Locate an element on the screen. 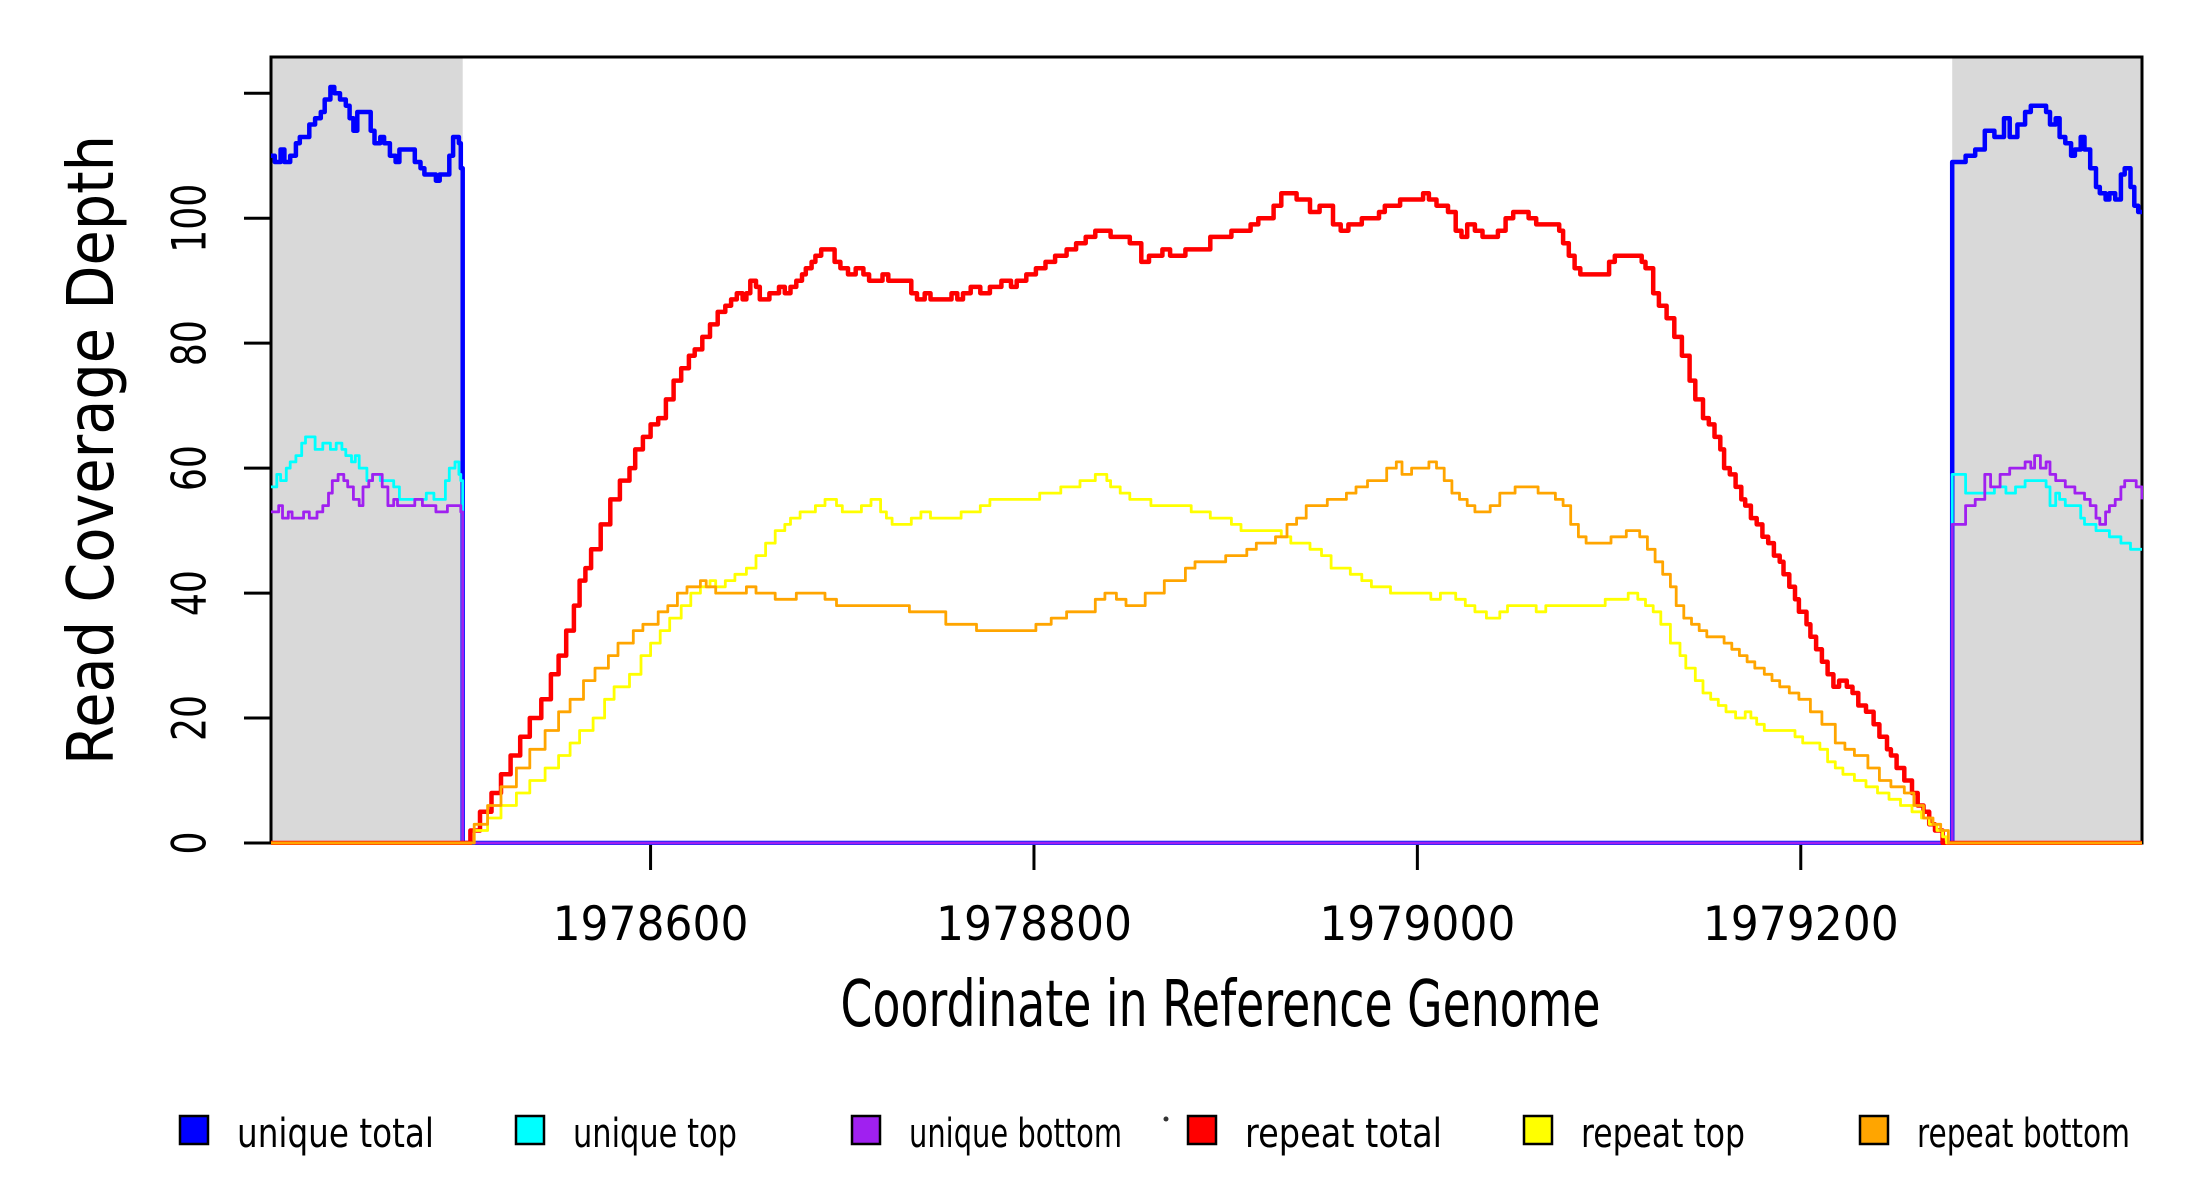 This screenshot has width=2200, height=1204. y-tick-label: 60 is located at coordinates (190, 468).